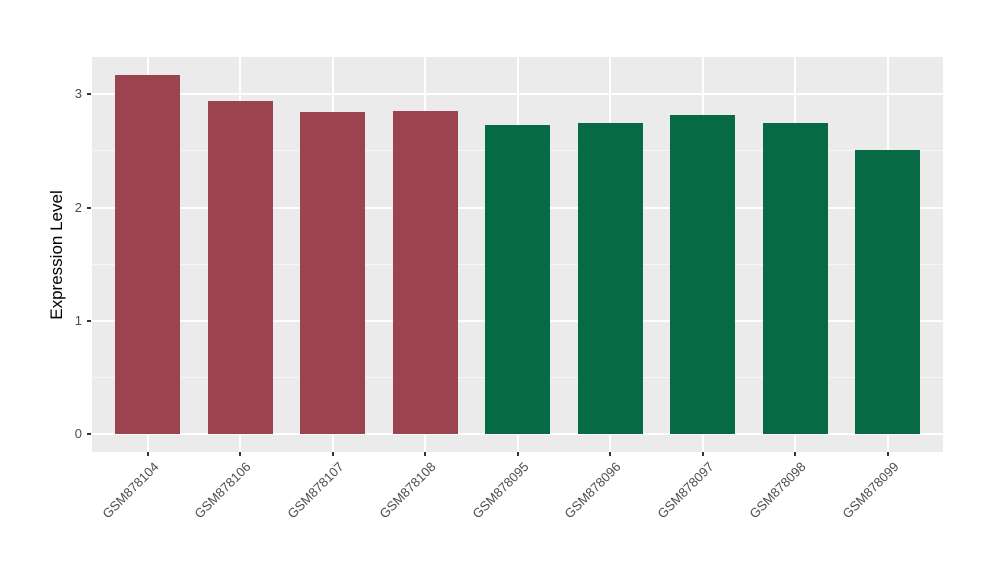  Describe the element at coordinates (332, 273) in the screenshot. I see `bar-GSM878107` at that location.